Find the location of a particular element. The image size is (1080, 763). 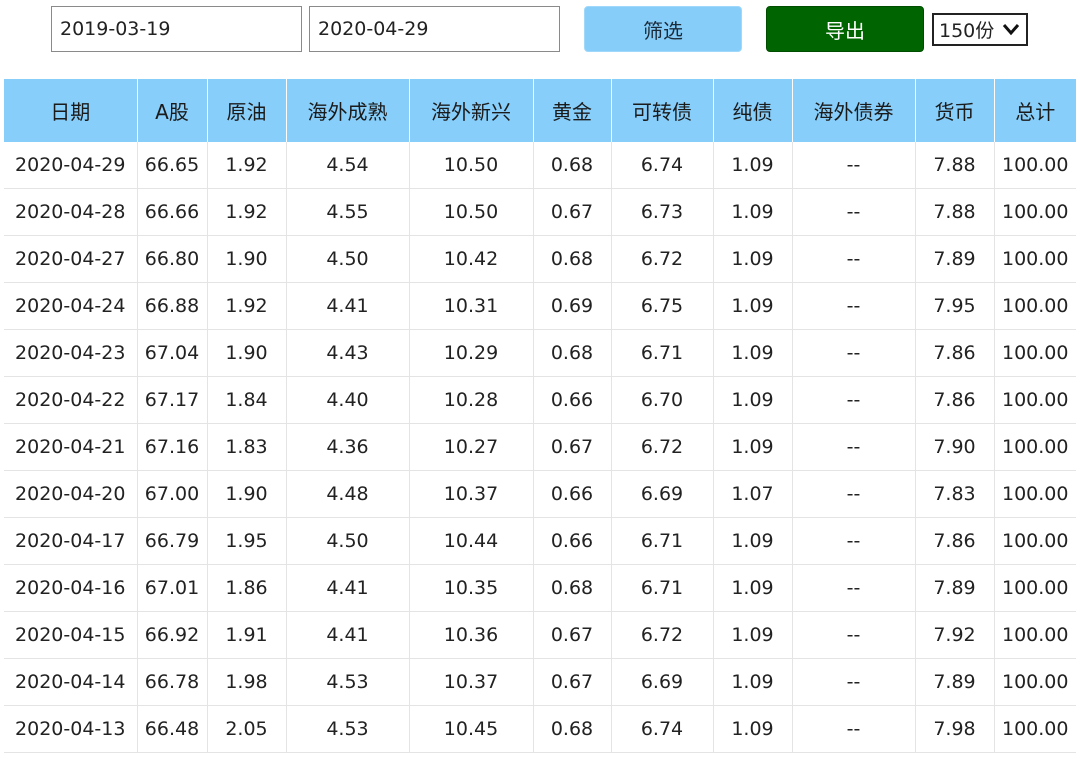

table-cell: 7.90 is located at coordinates (955, 447).